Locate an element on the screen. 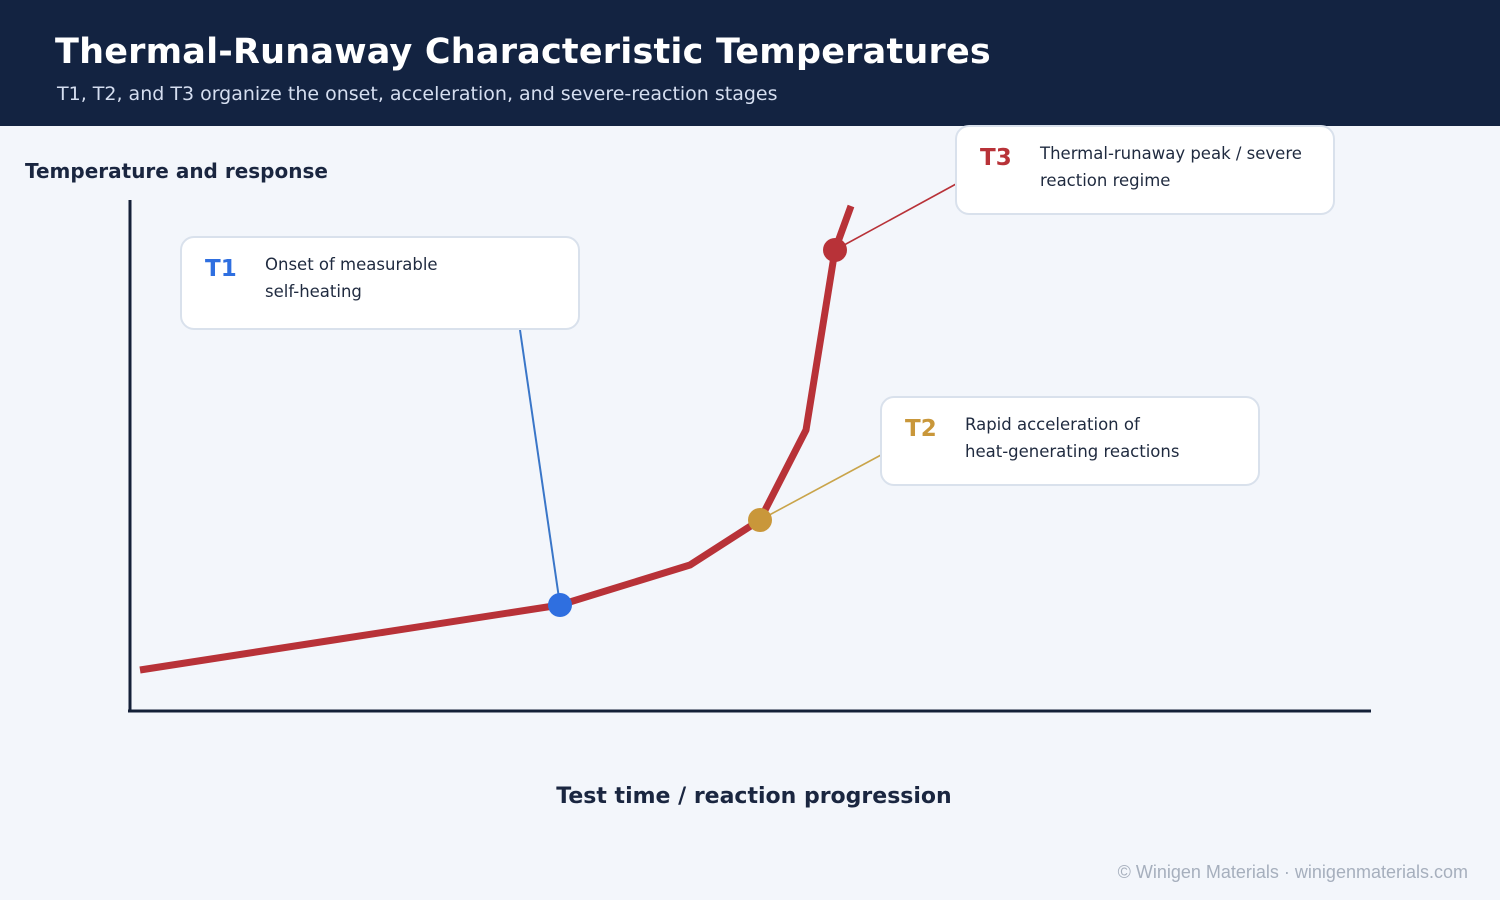  t3-leader-line is located at coordinates (895, 217).